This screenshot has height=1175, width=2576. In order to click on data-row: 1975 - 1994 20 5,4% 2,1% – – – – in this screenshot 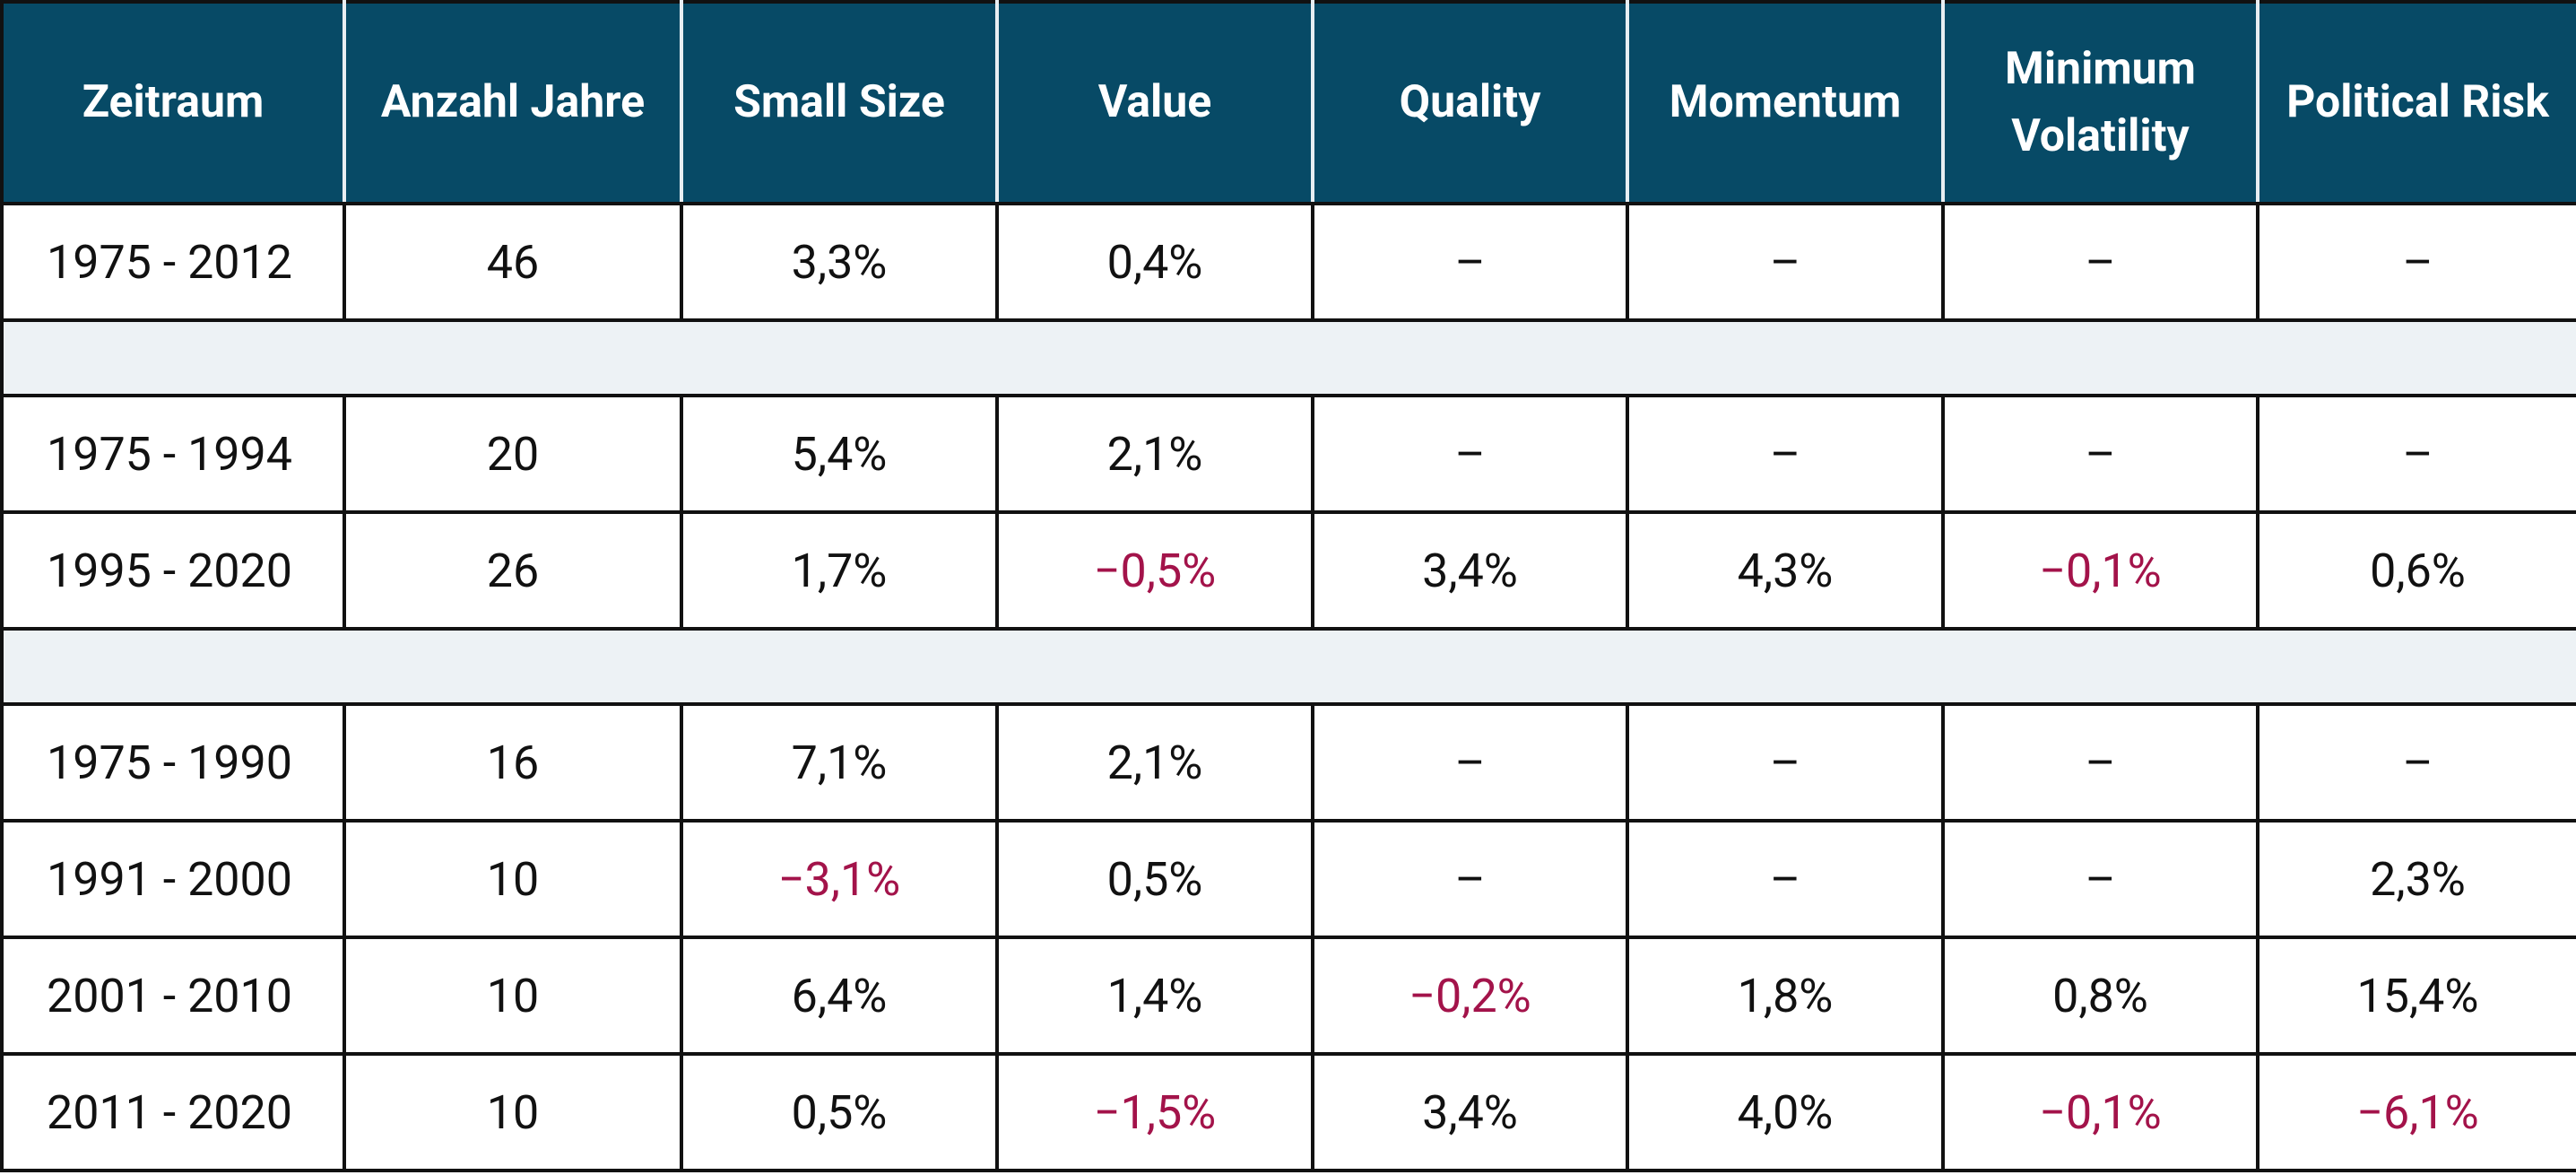, I will do `click(1288, 454)`.